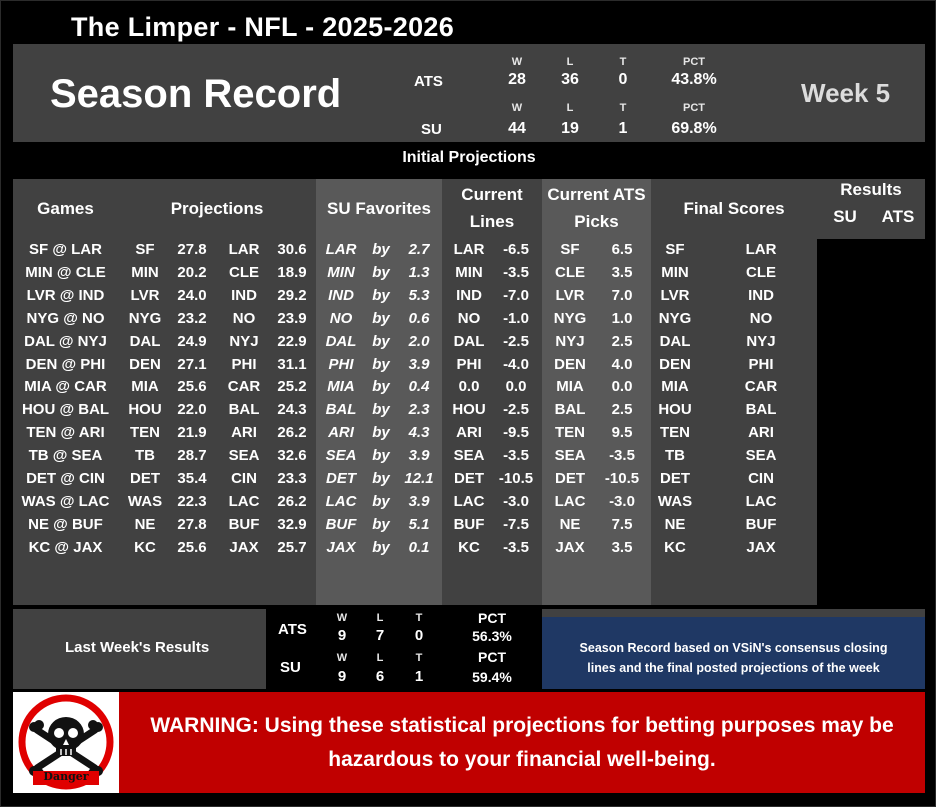 Image resolution: width=936 pixels, height=807 pixels. I want to click on game-matchup: MIN @ CLE, so click(65, 272).